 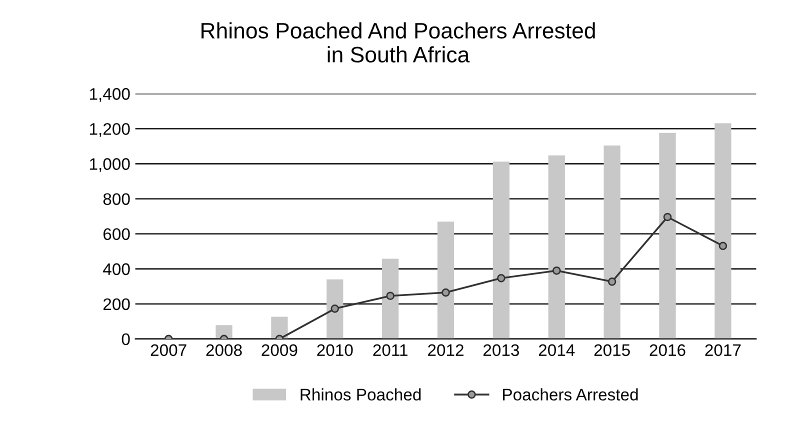 What do you see at coordinates (360, 394) in the screenshot?
I see `legend-label: Rhinos Poached` at bounding box center [360, 394].